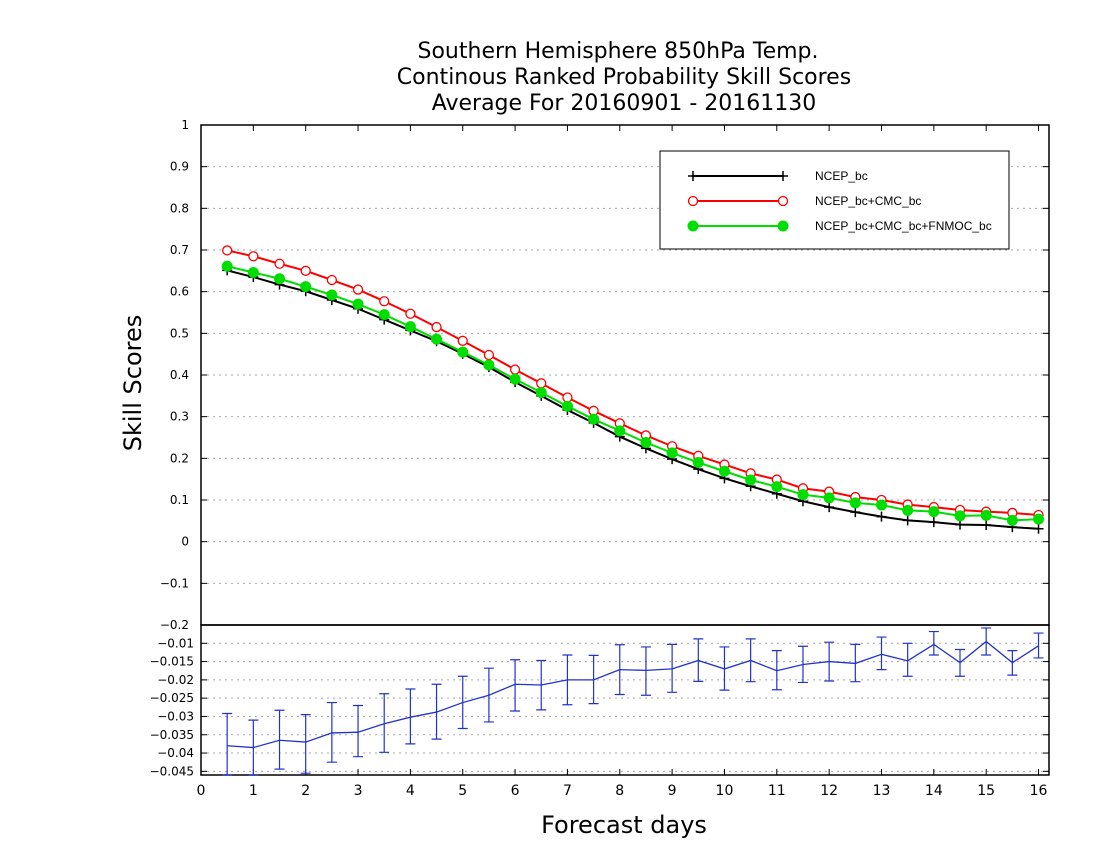  I want to click on x-axis-label: Forecast days, so click(624, 825).